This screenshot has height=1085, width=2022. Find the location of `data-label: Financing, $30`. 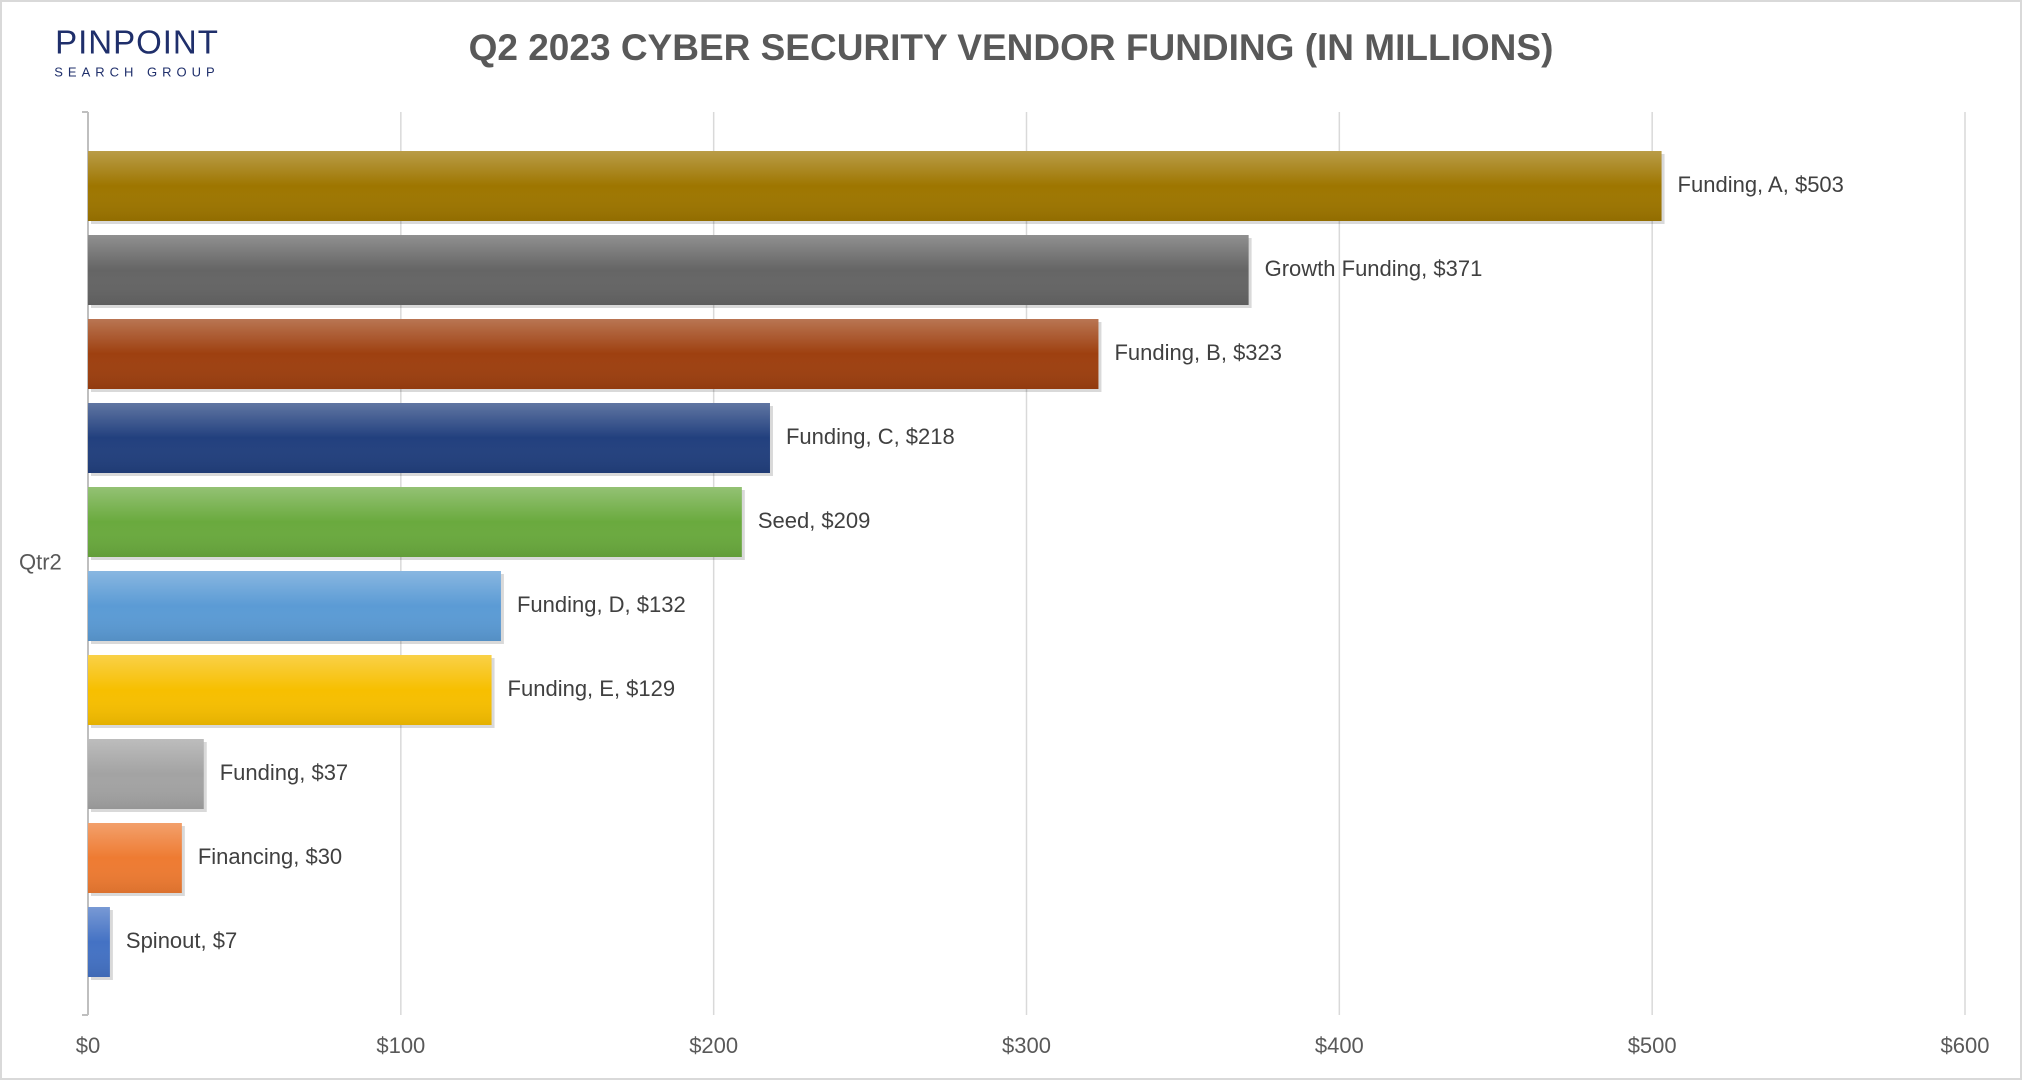

data-label: Financing, $30 is located at coordinates (270, 856).